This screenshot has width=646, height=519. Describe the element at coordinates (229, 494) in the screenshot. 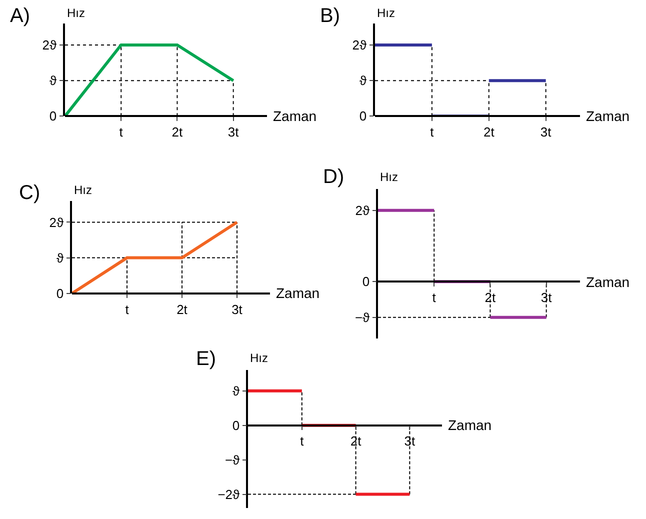

I see `y-tick-label: −2ϑ` at that location.